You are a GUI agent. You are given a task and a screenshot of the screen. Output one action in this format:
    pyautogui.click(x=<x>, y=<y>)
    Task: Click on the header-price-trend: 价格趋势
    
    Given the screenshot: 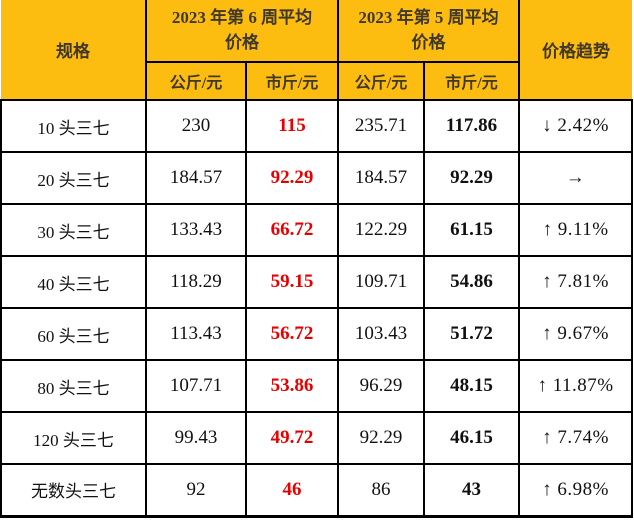 What is the action you would take?
    pyautogui.click(x=575, y=50)
    